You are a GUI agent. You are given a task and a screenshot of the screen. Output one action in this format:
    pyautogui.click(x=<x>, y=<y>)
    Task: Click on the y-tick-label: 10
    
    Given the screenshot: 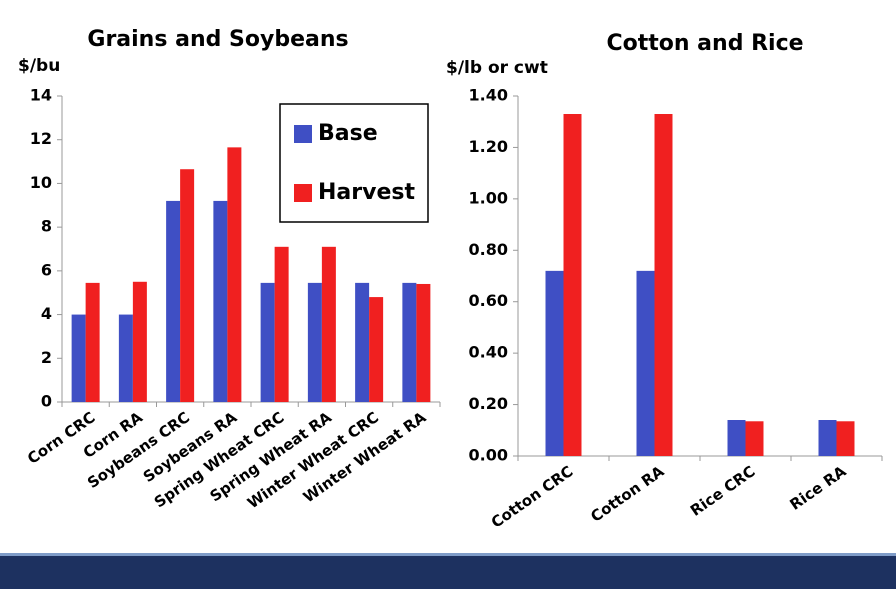 What is the action you would take?
    pyautogui.click(x=41, y=182)
    